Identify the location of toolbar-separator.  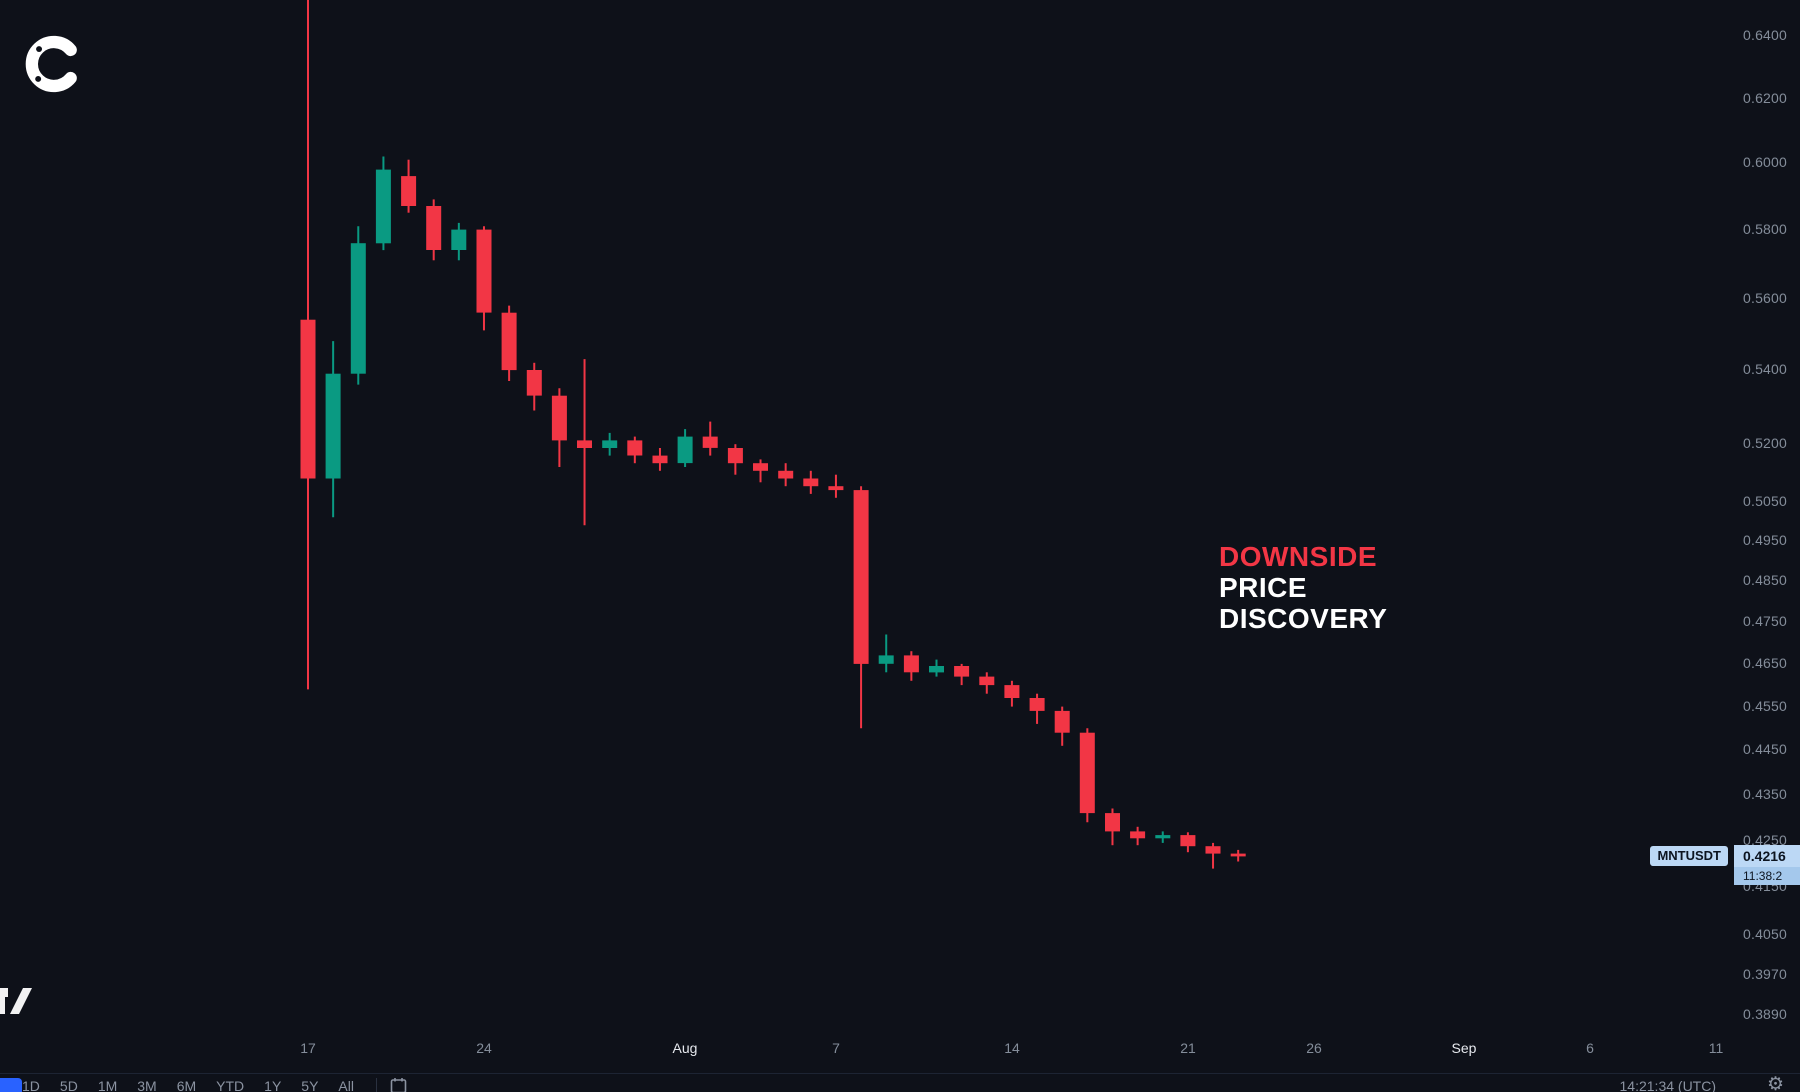
(900, 1073).